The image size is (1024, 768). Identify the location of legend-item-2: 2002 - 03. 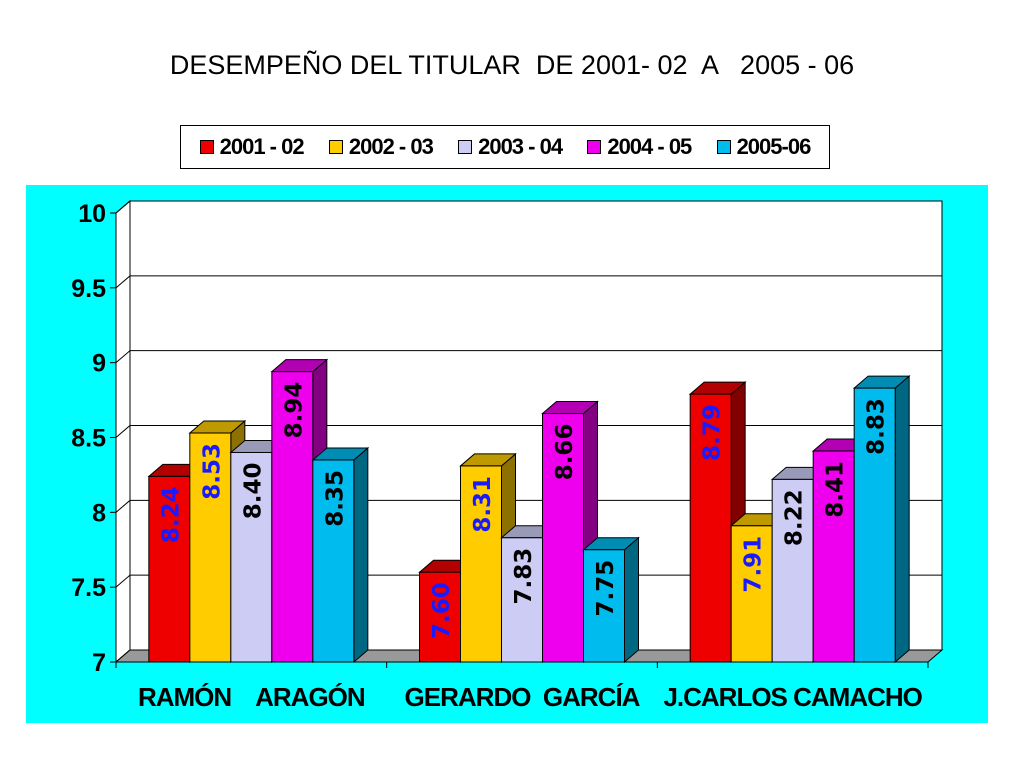
(381, 147).